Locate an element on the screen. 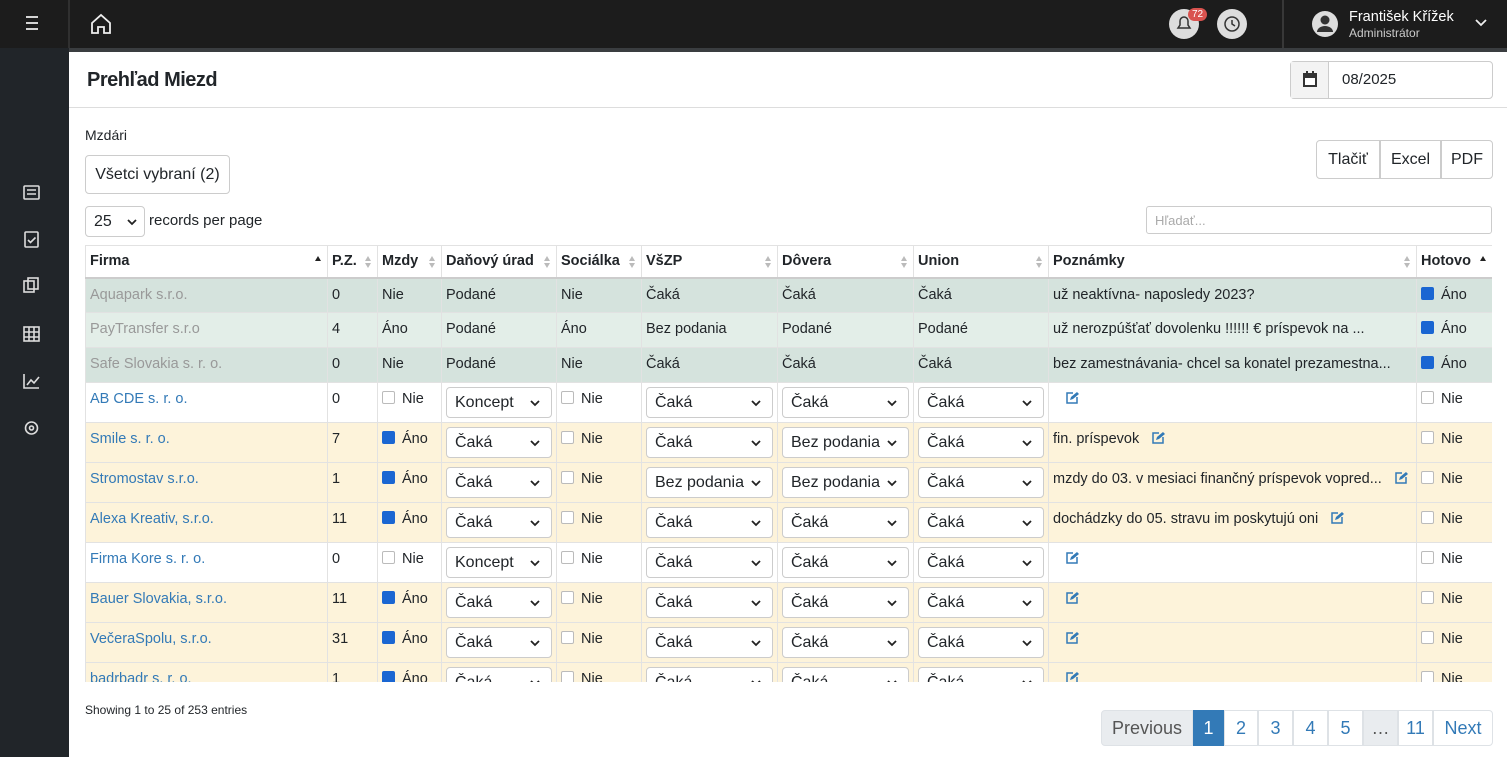  length-select: 25 is located at coordinates (115, 221).